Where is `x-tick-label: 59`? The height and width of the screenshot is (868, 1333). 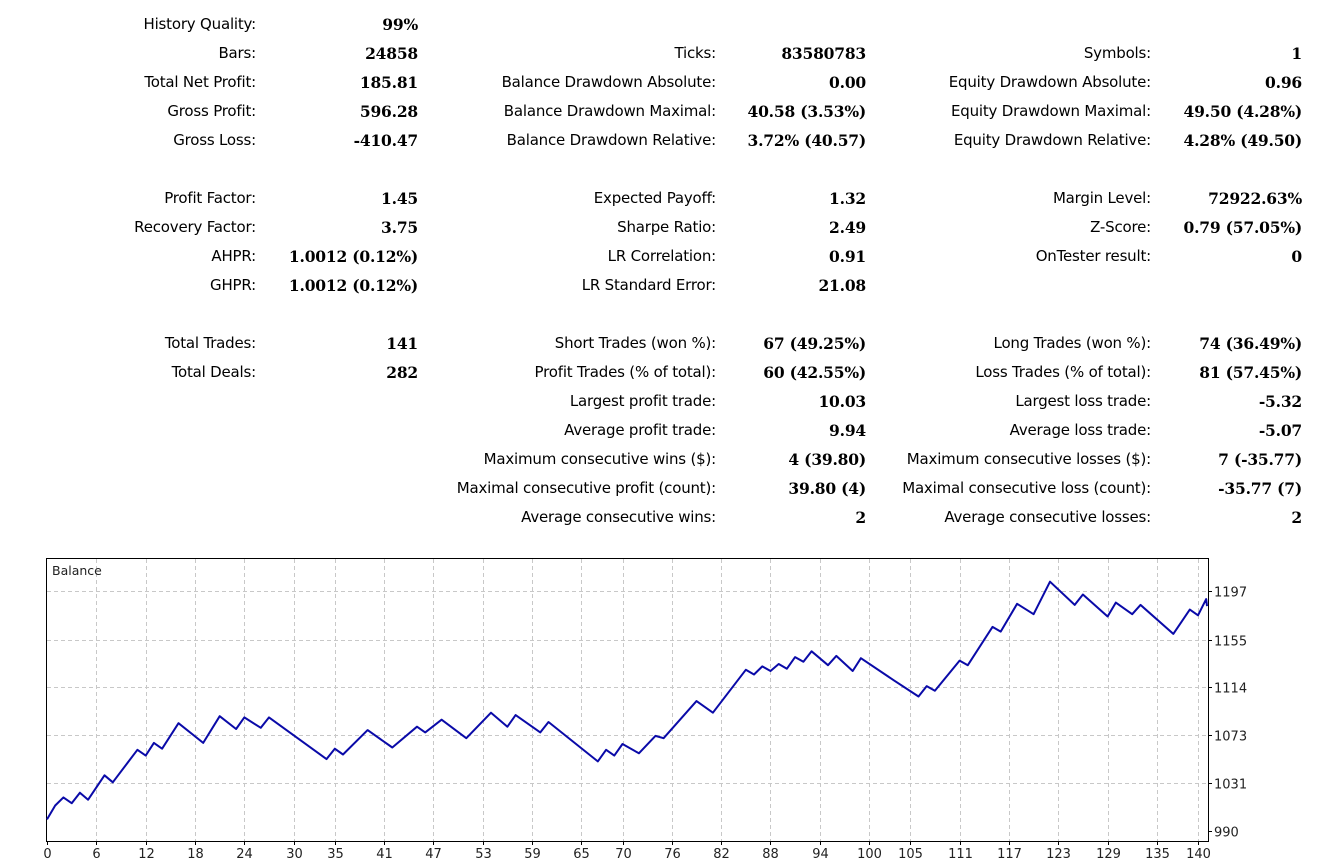 x-tick-label: 59 is located at coordinates (532, 854).